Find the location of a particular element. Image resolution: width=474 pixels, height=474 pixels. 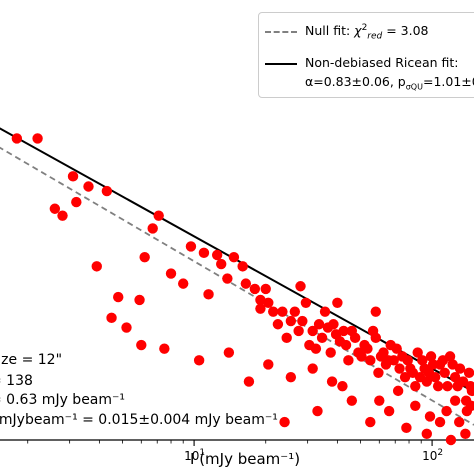

legend-solid-line-swatch is located at coordinates (281, 63).